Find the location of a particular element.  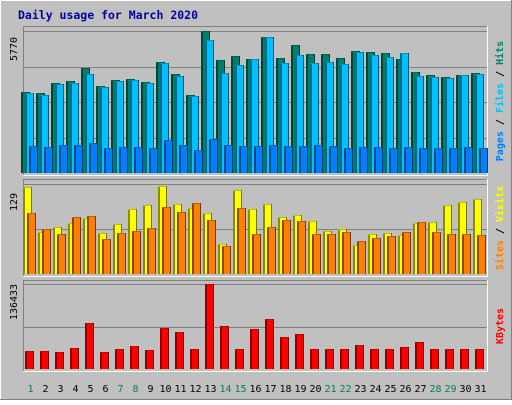

x-tick-label: 3 is located at coordinates (60, 389).